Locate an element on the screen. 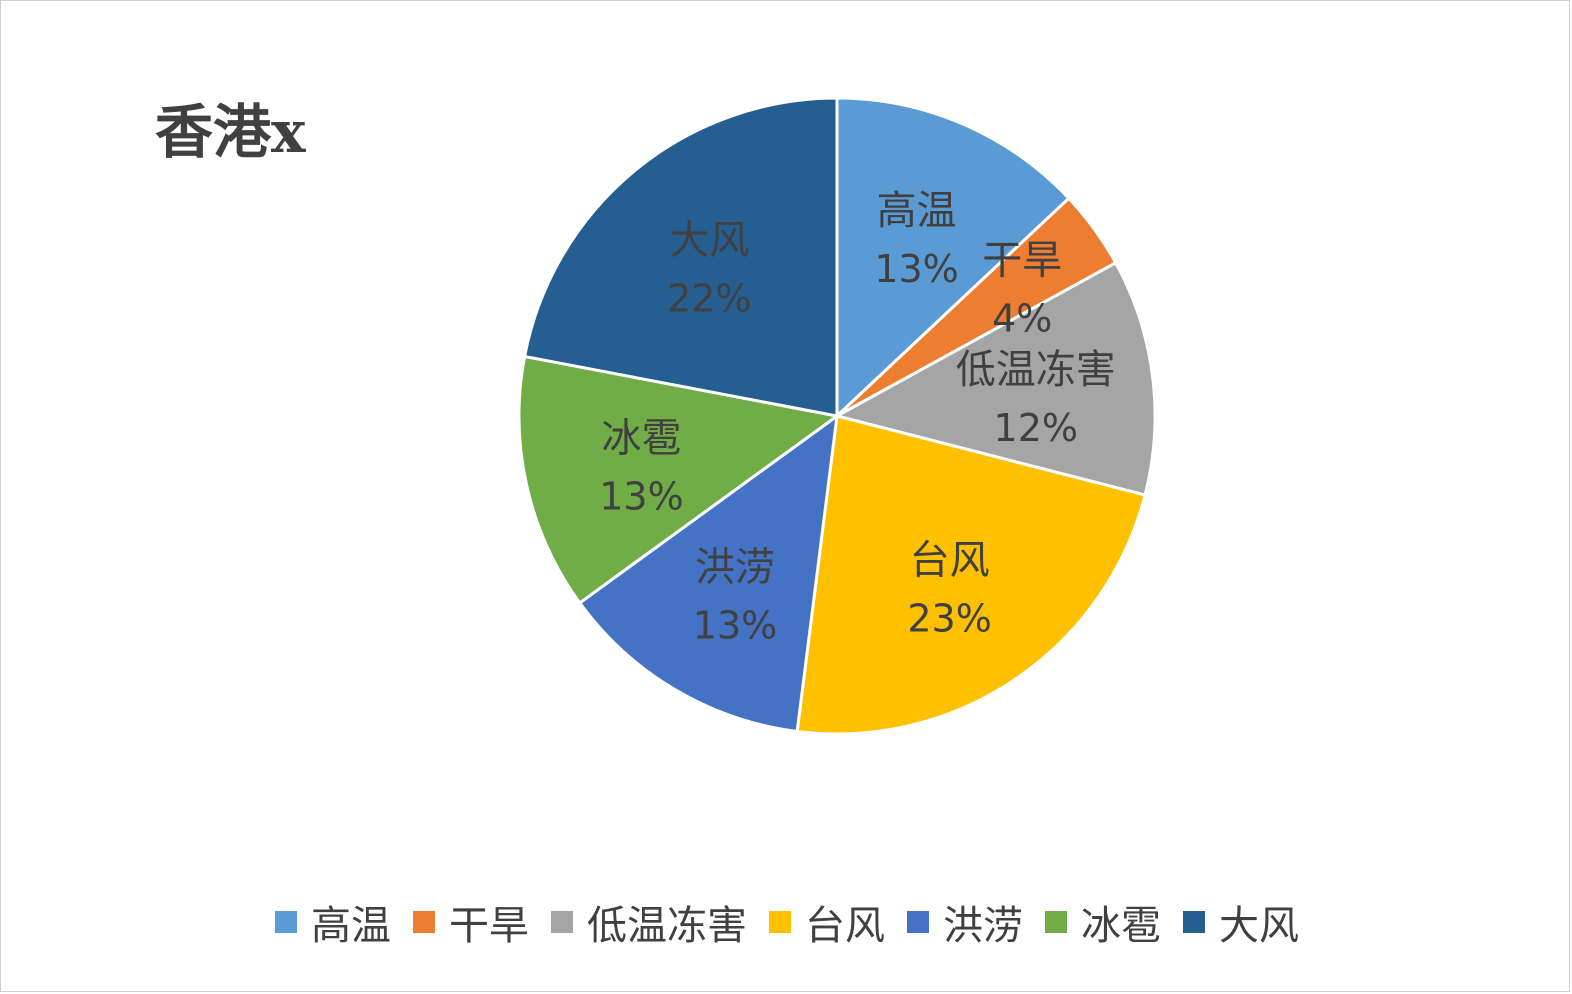 The width and height of the screenshot is (1572, 994). legend-label-4: 台风 is located at coordinates (845, 926).